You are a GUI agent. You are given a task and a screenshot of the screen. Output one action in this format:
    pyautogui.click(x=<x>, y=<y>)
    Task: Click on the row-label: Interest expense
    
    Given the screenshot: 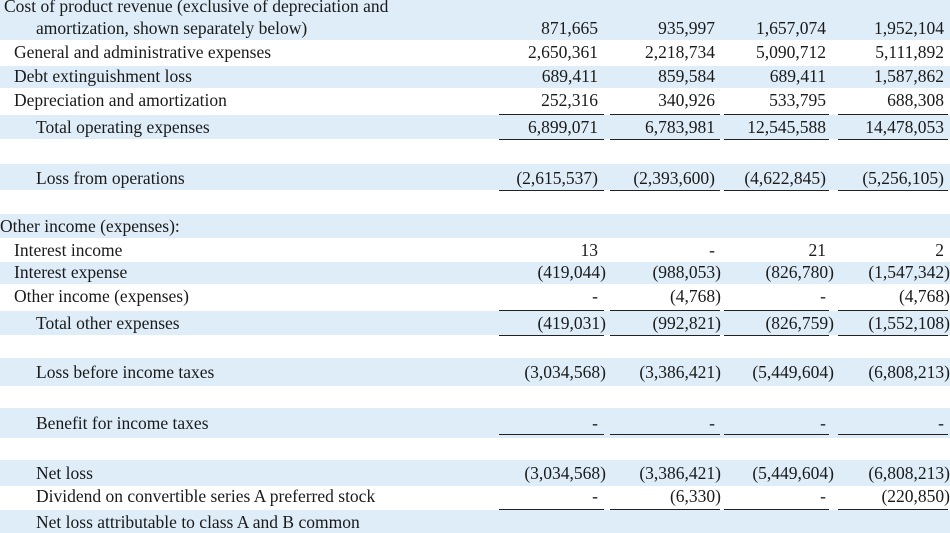 What is the action you would take?
    pyautogui.click(x=71, y=272)
    